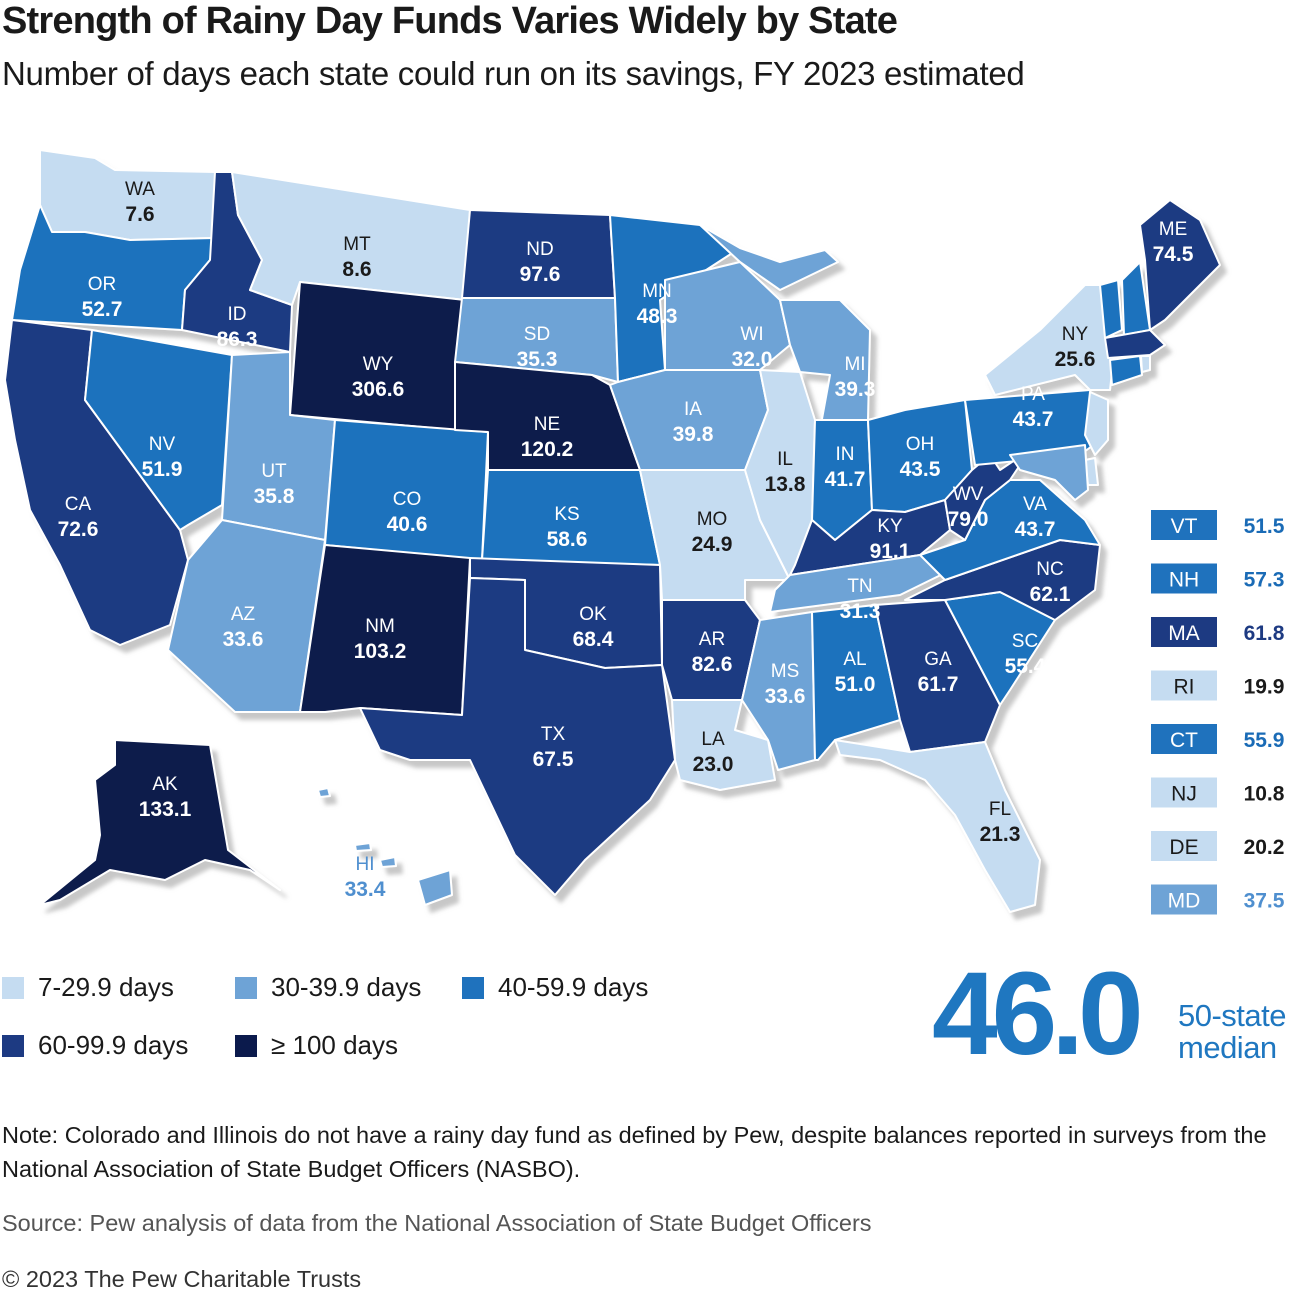  I want to click on sidebar-value-vt: 51.5, so click(1264, 526).